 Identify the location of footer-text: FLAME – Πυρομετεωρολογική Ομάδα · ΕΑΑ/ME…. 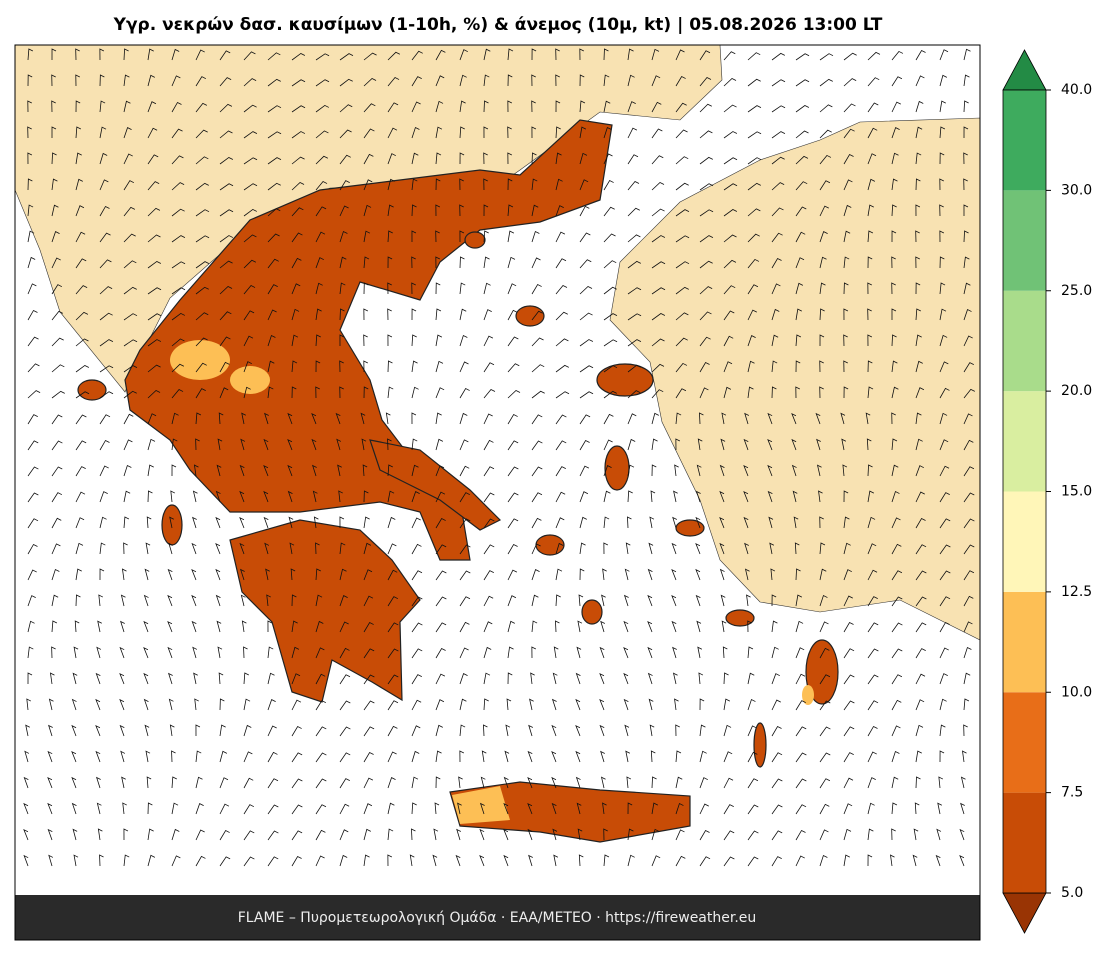
(497, 918).